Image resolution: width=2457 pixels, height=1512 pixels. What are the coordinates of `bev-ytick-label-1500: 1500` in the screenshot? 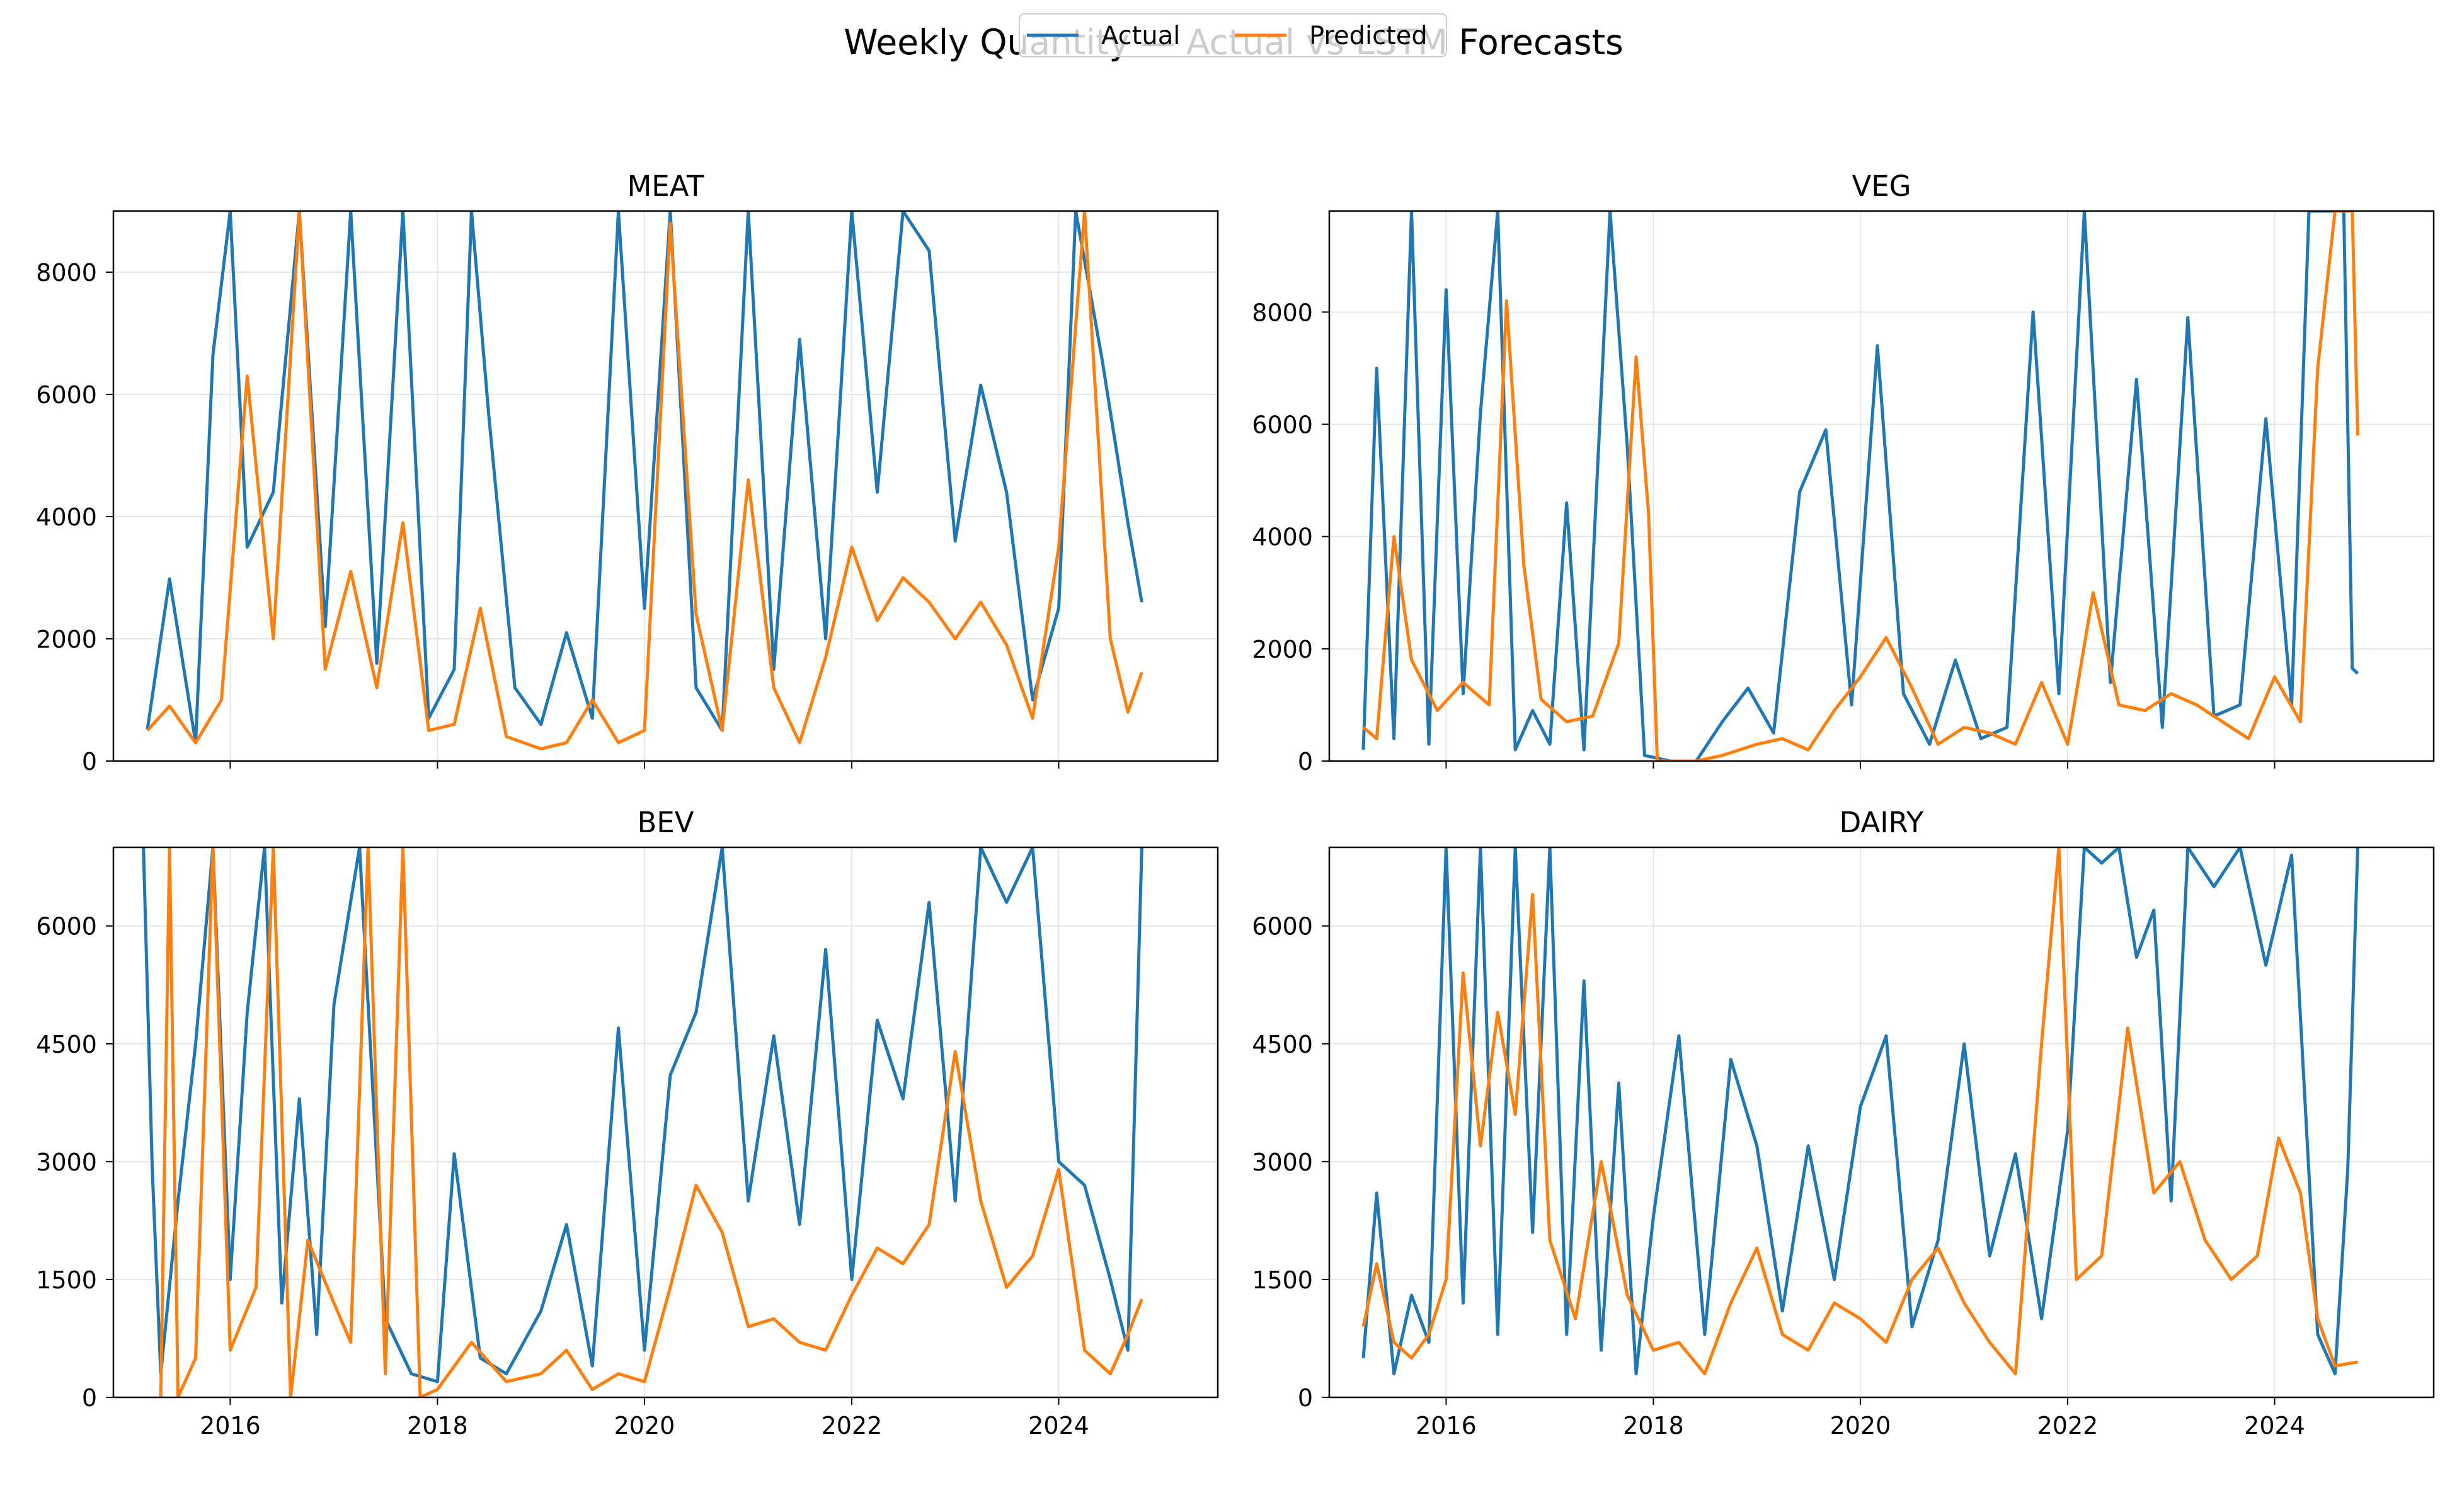 It's located at (66, 1280).